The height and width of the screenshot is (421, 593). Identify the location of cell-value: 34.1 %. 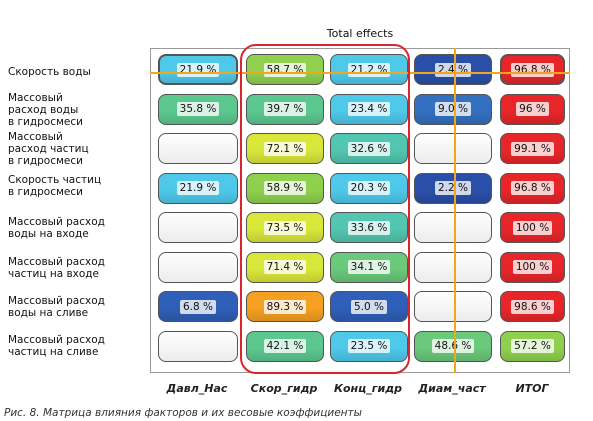
(369, 267).